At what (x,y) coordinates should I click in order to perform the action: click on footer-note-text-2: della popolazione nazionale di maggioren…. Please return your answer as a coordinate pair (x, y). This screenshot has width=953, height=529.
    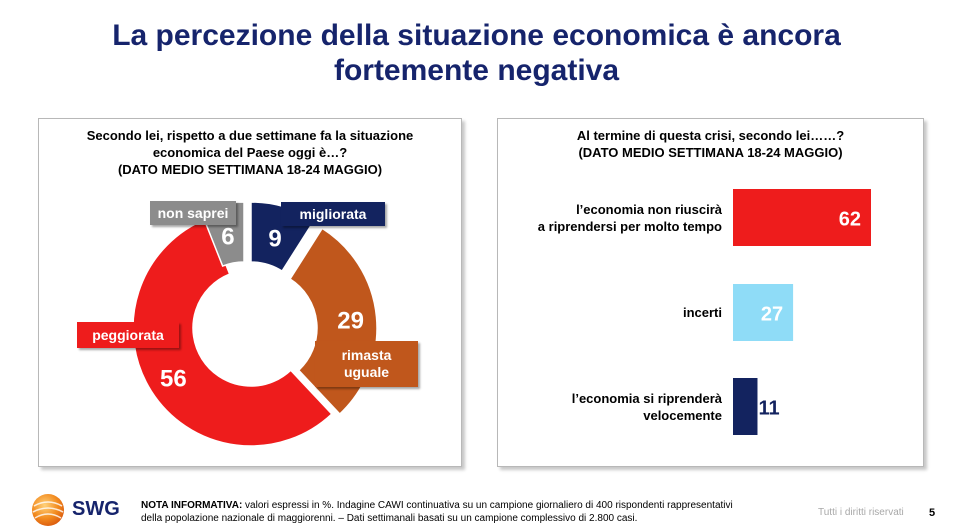
    Looking at the image, I should click on (389, 518).